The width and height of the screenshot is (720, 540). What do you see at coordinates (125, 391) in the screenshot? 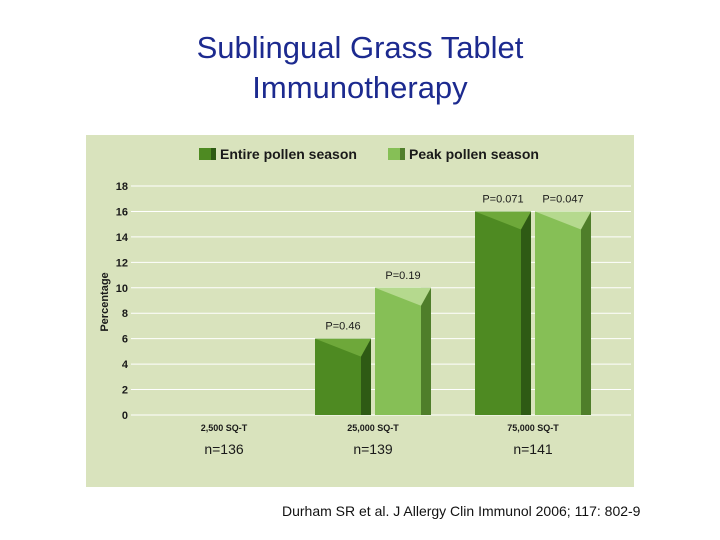
I see `y-tick-label: 2` at bounding box center [125, 391].